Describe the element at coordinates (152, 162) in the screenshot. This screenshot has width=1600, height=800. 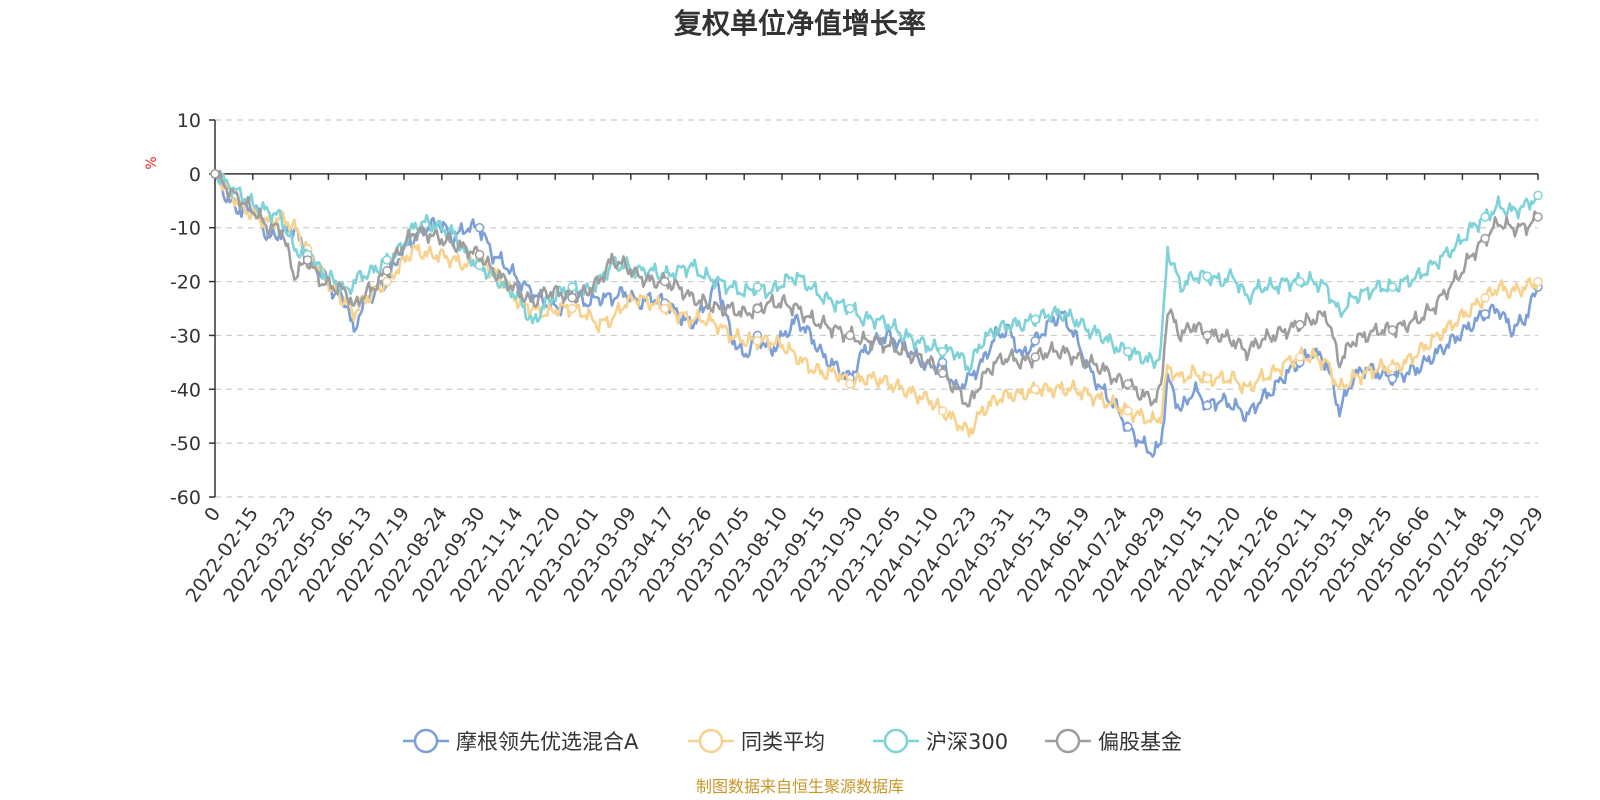
I see `y-axis-unit-label: %` at that location.